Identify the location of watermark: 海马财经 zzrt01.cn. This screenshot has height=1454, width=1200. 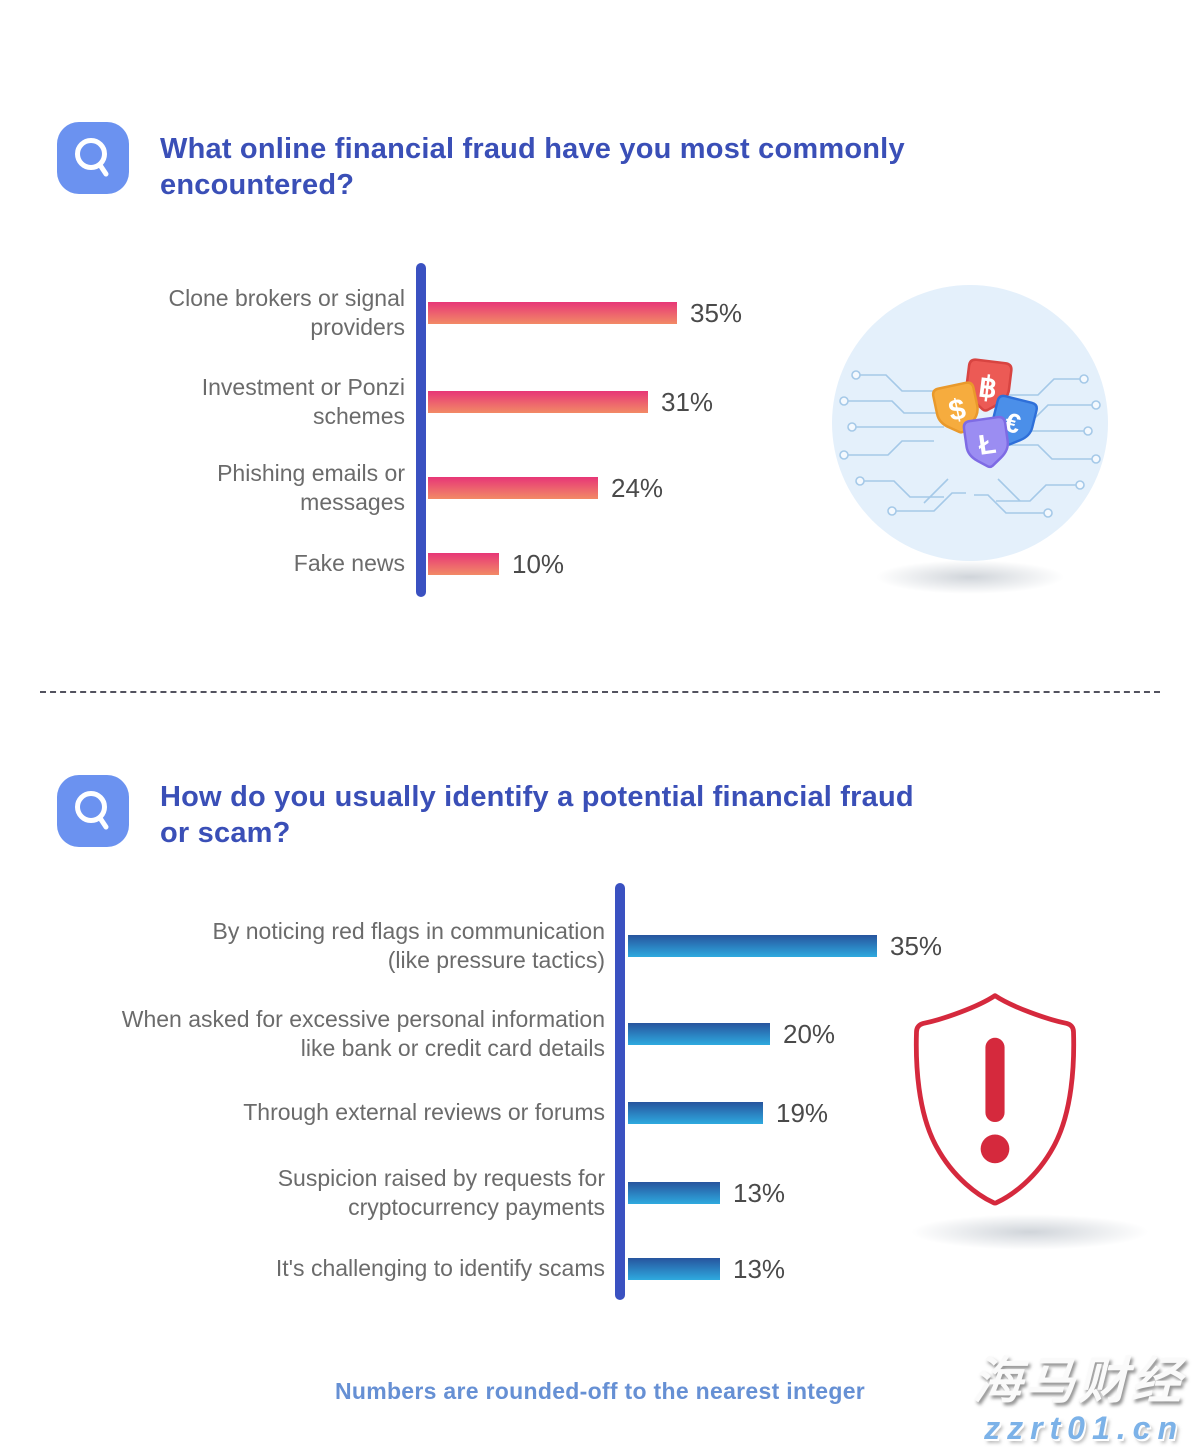
(1078, 1399).